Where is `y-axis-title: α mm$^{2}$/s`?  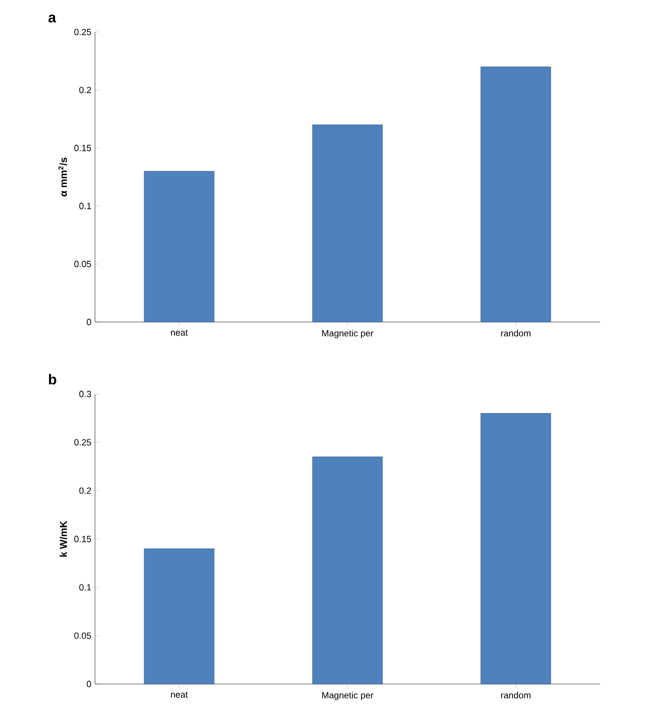
y-axis-title: α mm$^{2}$/s is located at coordinates (63, 177).